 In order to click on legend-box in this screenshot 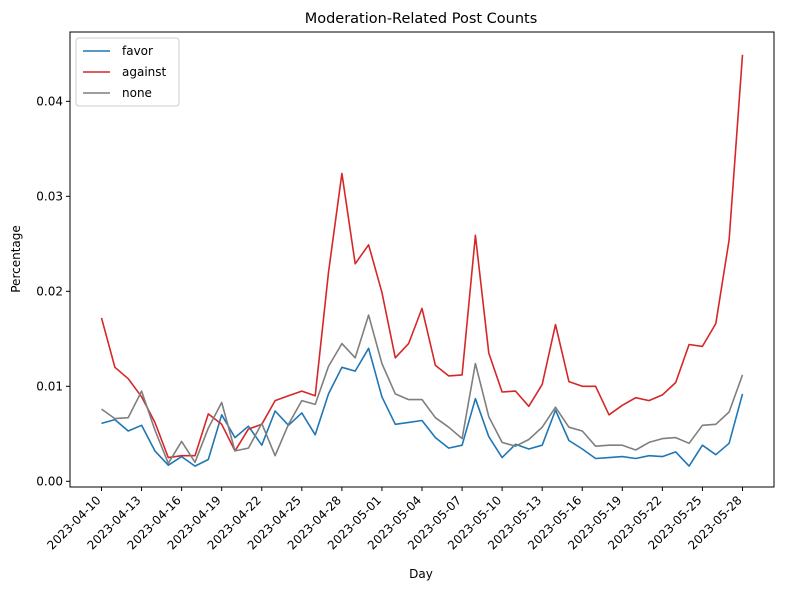, I will do `click(127, 72)`.